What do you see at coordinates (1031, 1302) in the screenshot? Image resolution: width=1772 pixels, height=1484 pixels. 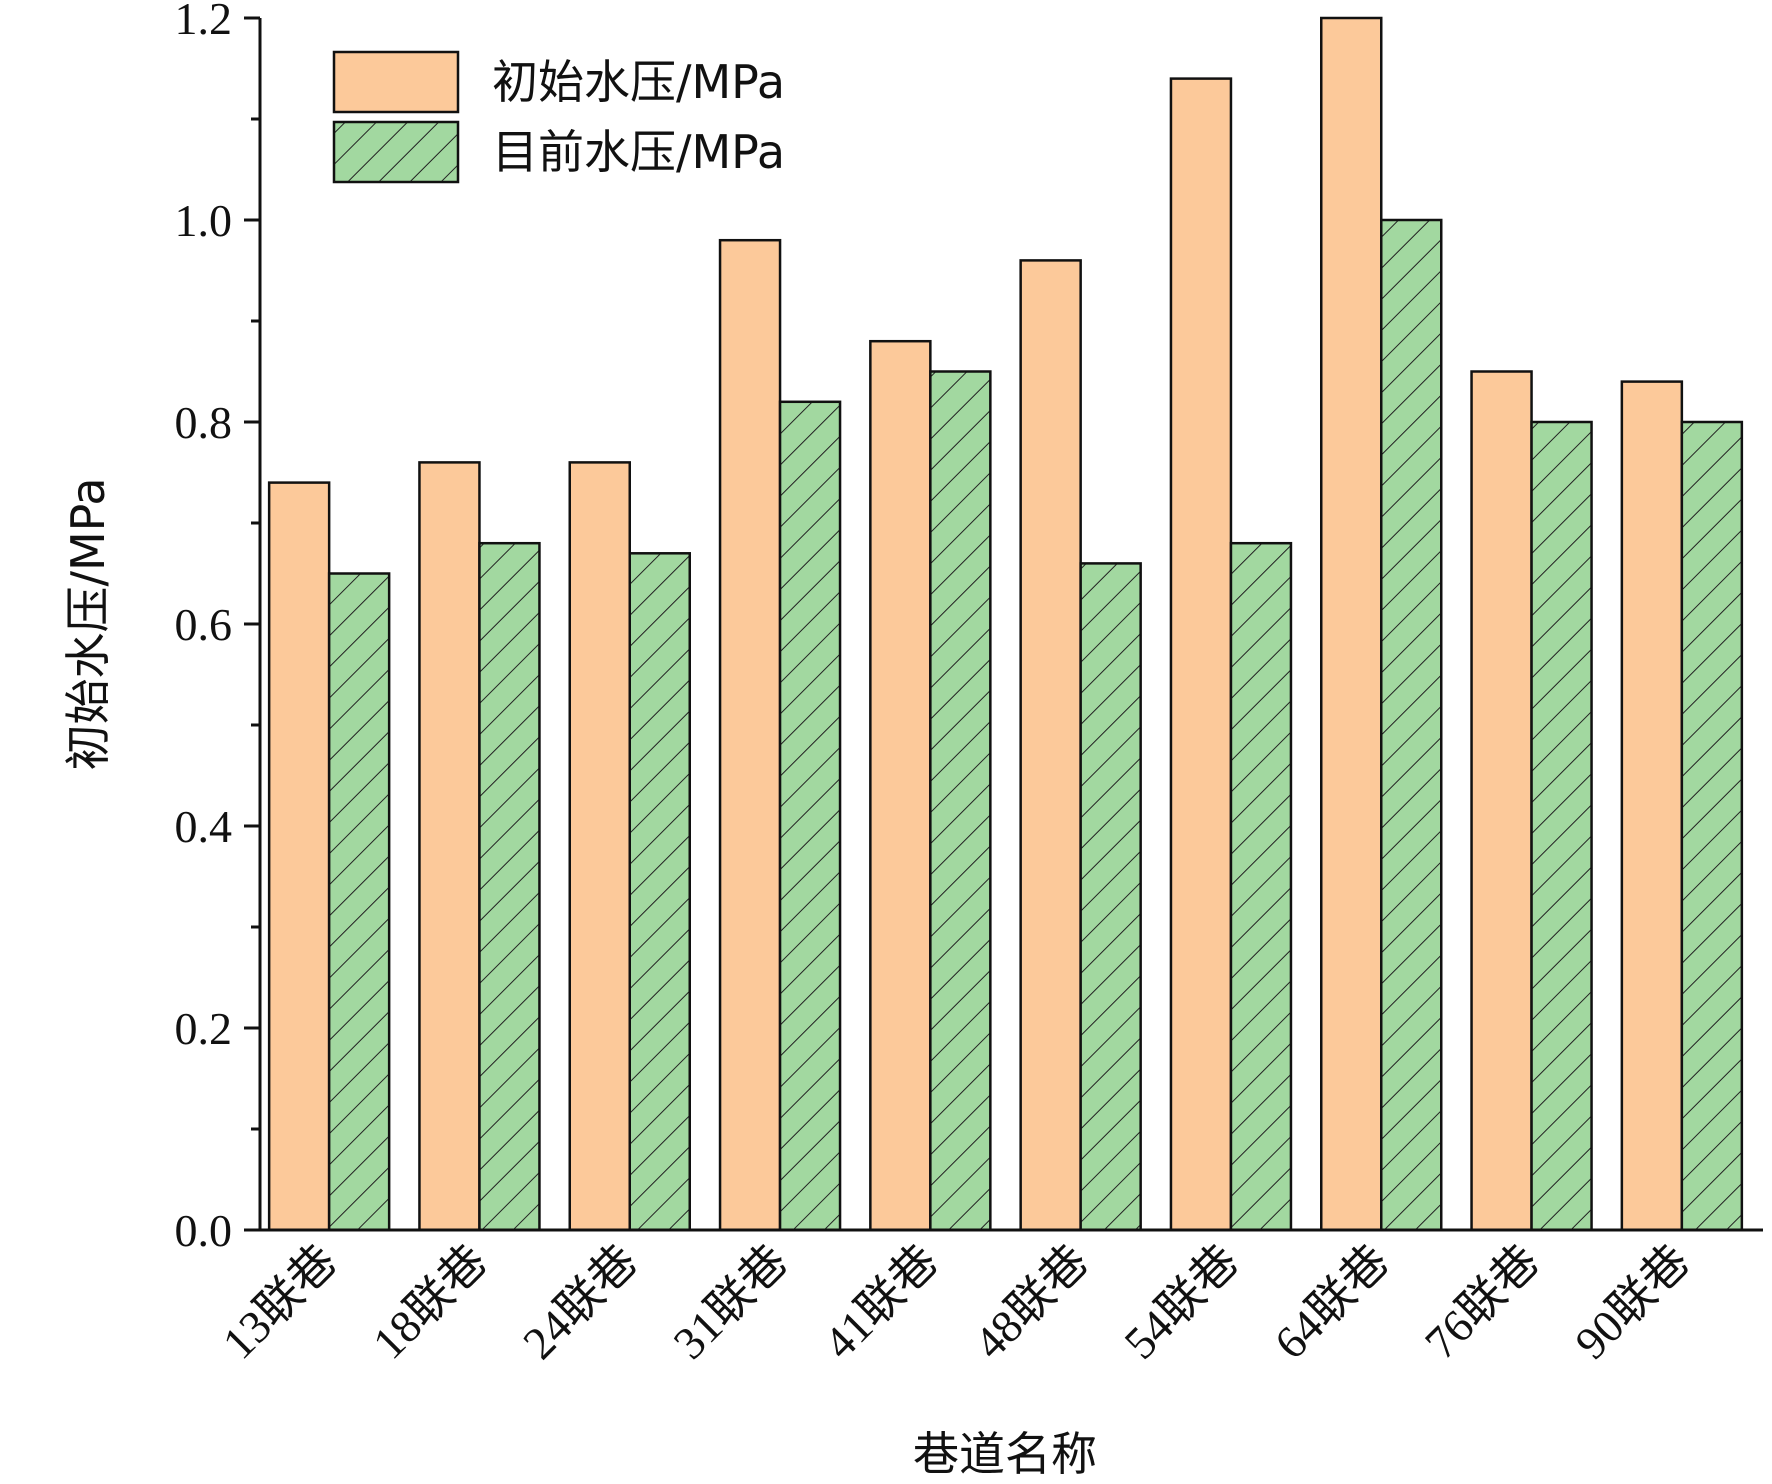 I see `x-tick-label: 48联巷` at bounding box center [1031, 1302].